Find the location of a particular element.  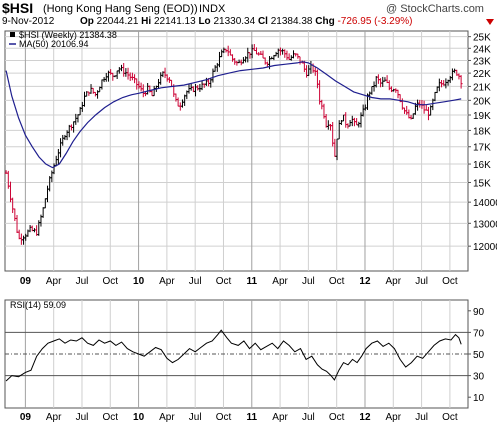

price-y-tick-label: 20K is located at coordinates (482, 101).